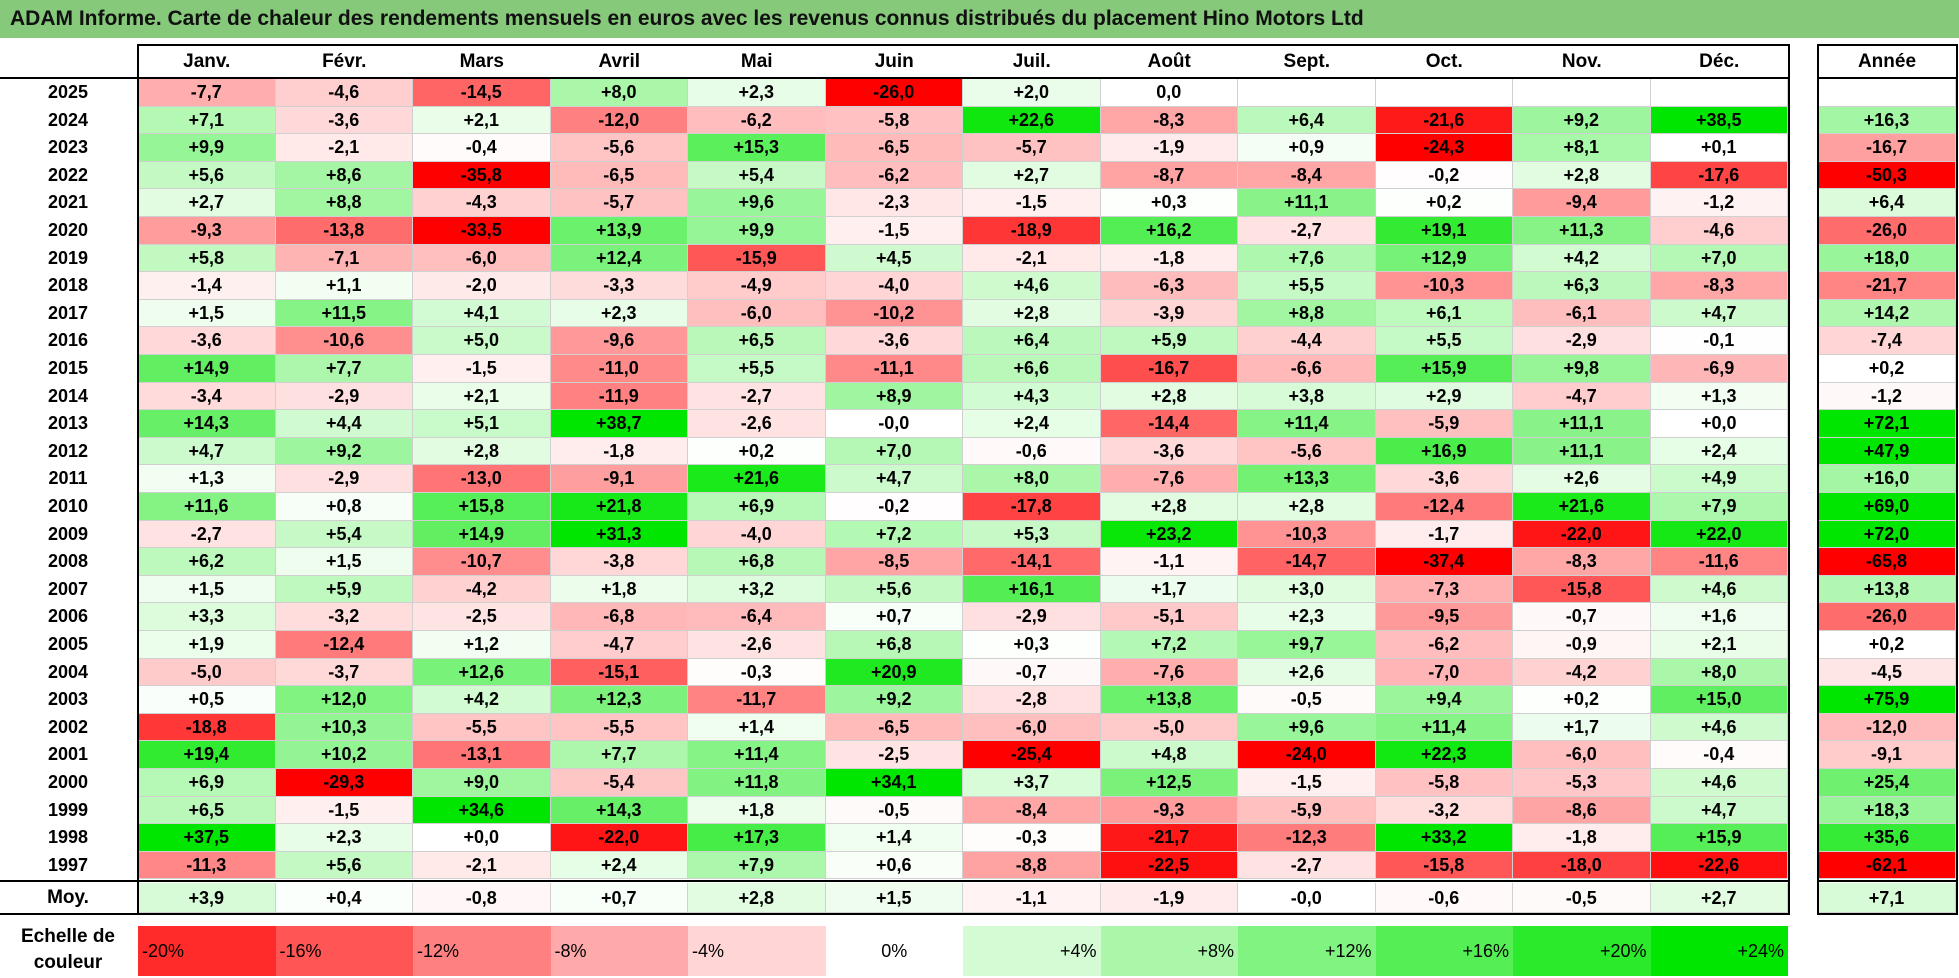 This screenshot has height=978, width=1959. Describe the element at coordinates (1444, 534) in the screenshot. I see `heatmap-cell: -1,7` at that location.